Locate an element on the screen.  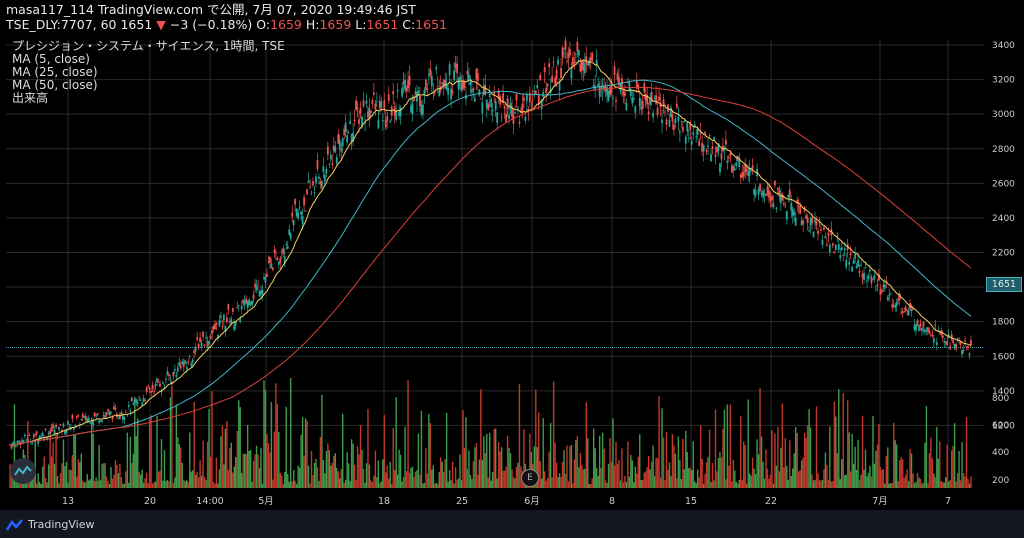
legend-ma5: MA (5, close) is located at coordinates (51, 59).